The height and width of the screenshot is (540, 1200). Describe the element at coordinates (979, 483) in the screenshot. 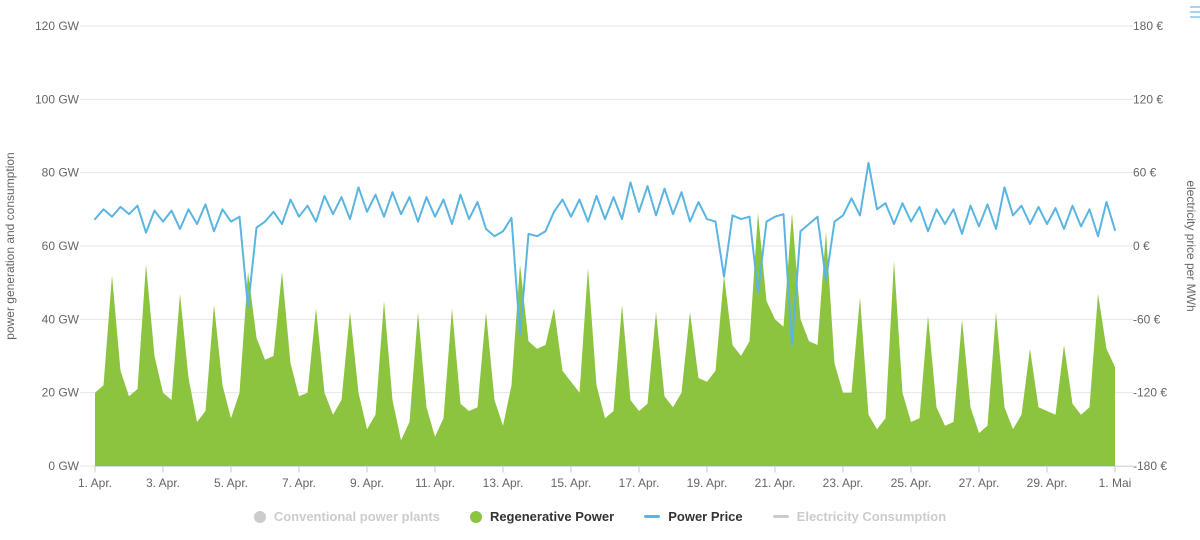

I see `x-axis-tick-label: 27. Apr.` at that location.